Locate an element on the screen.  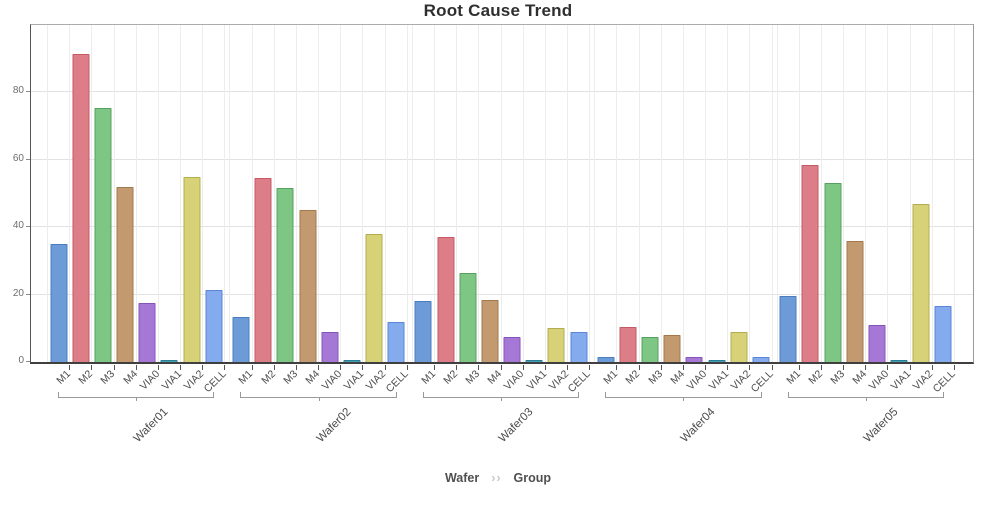
bar-wafer02-cell is located at coordinates (396, 341).